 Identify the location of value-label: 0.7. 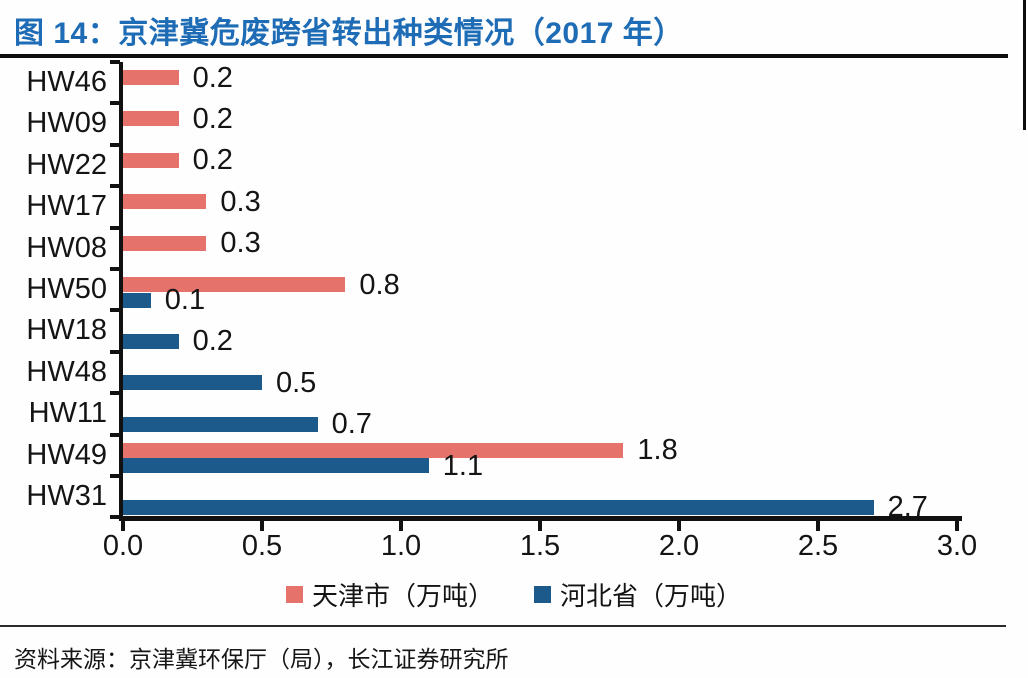
(351, 424).